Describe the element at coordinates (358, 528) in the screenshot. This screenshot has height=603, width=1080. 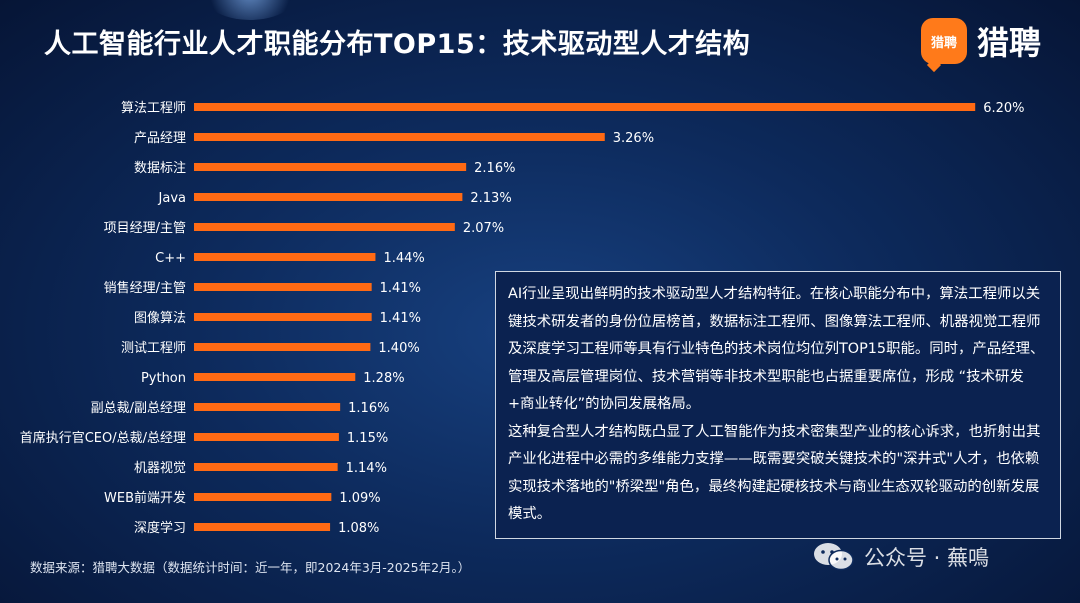
I see `value-label: 1.08%` at that location.